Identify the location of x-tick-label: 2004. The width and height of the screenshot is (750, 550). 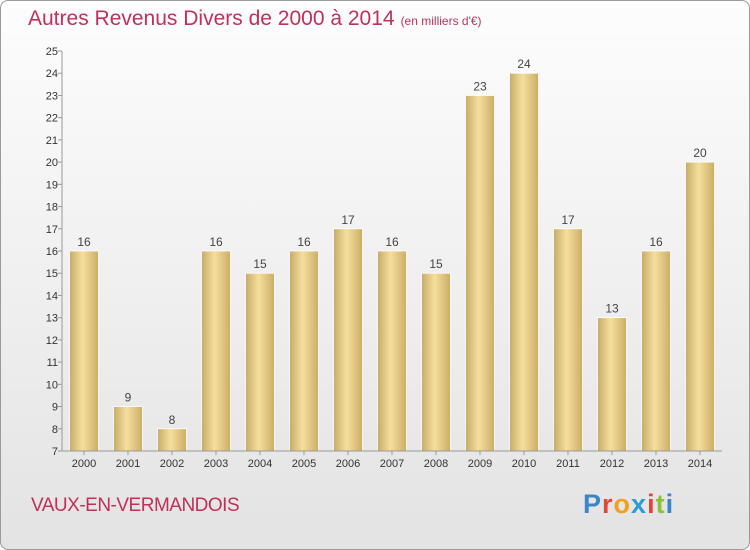
(260, 464).